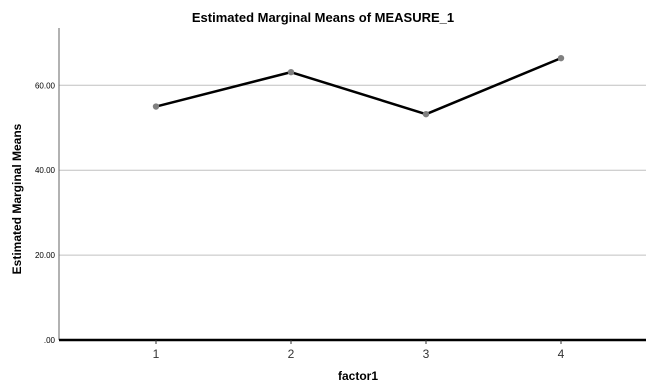 This screenshot has width=646, height=381. Describe the element at coordinates (358, 375) in the screenshot. I see `x-axis-label: factor1` at that location.